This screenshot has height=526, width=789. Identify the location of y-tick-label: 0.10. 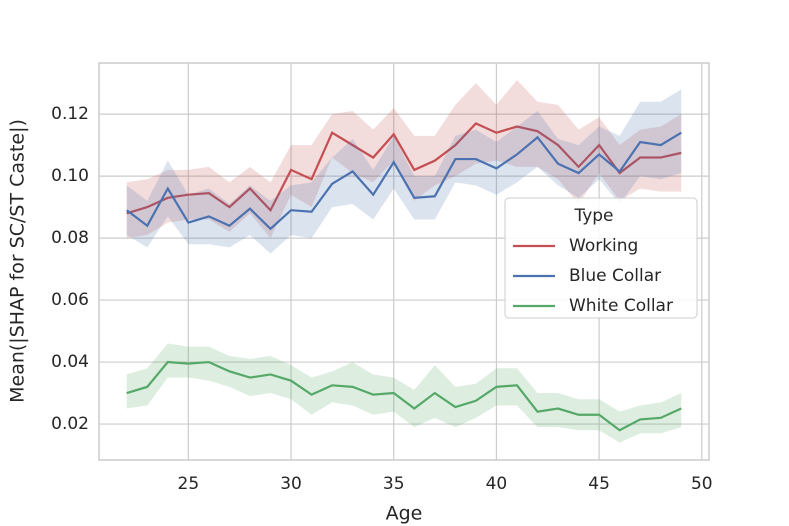
(70, 176).